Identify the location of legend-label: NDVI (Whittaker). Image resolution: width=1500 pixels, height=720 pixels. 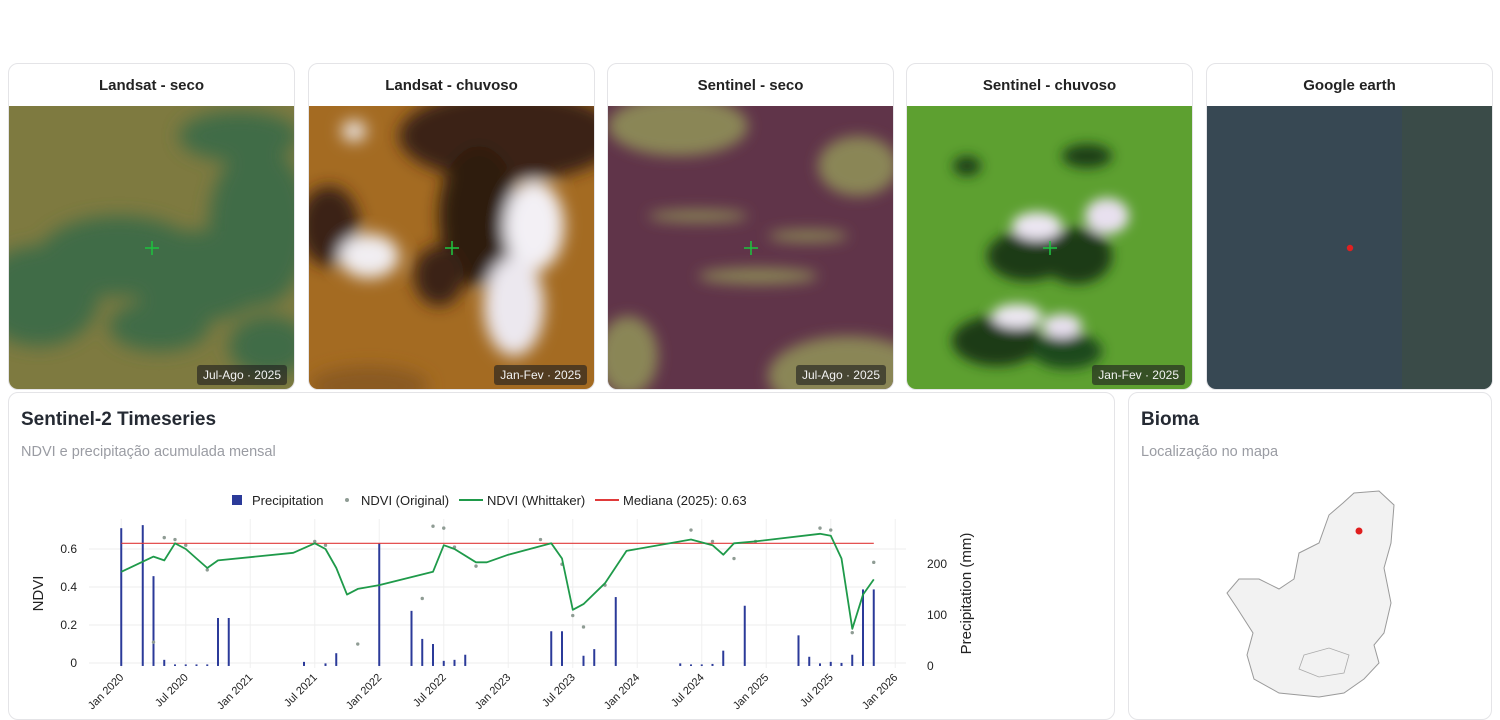
(536, 500).